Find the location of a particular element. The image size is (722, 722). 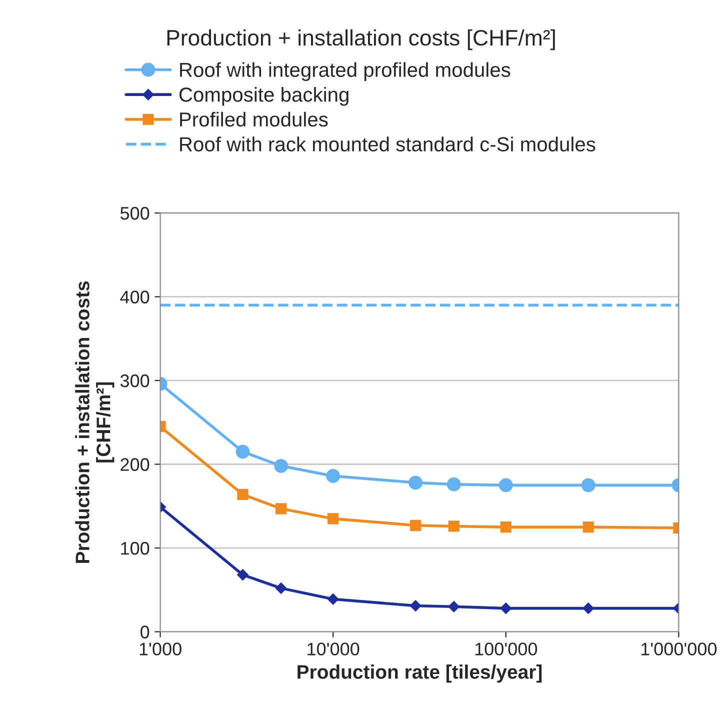

legend-label: Composite backing is located at coordinates (263, 96).